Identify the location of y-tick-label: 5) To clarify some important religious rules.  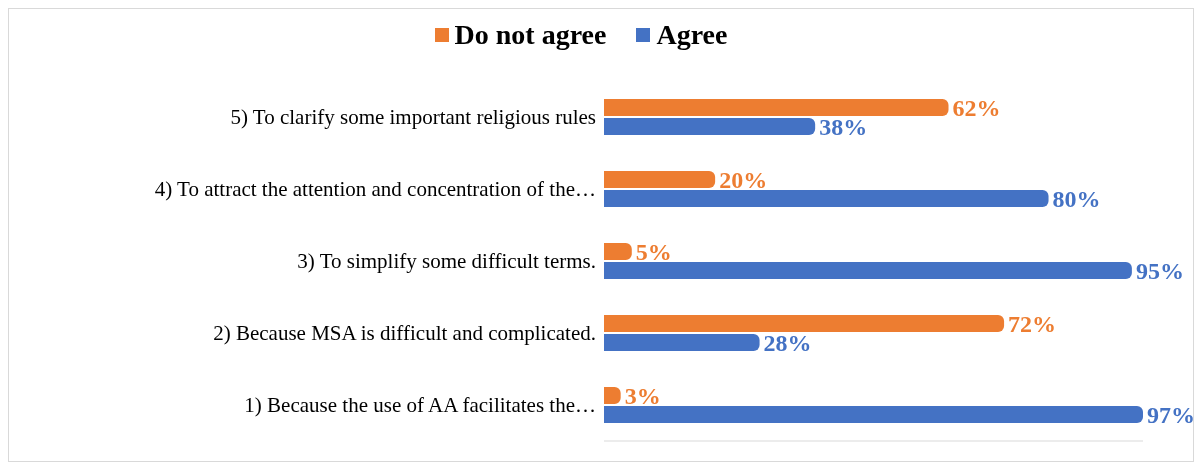
(413, 117).